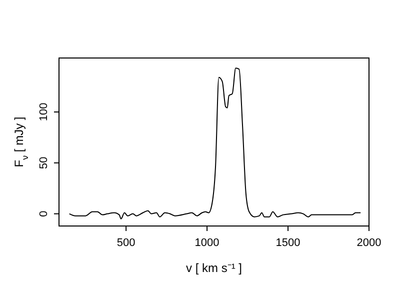  What do you see at coordinates (44, 162) in the screenshot?
I see `y-tick-label: 50` at bounding box center [44, 162].